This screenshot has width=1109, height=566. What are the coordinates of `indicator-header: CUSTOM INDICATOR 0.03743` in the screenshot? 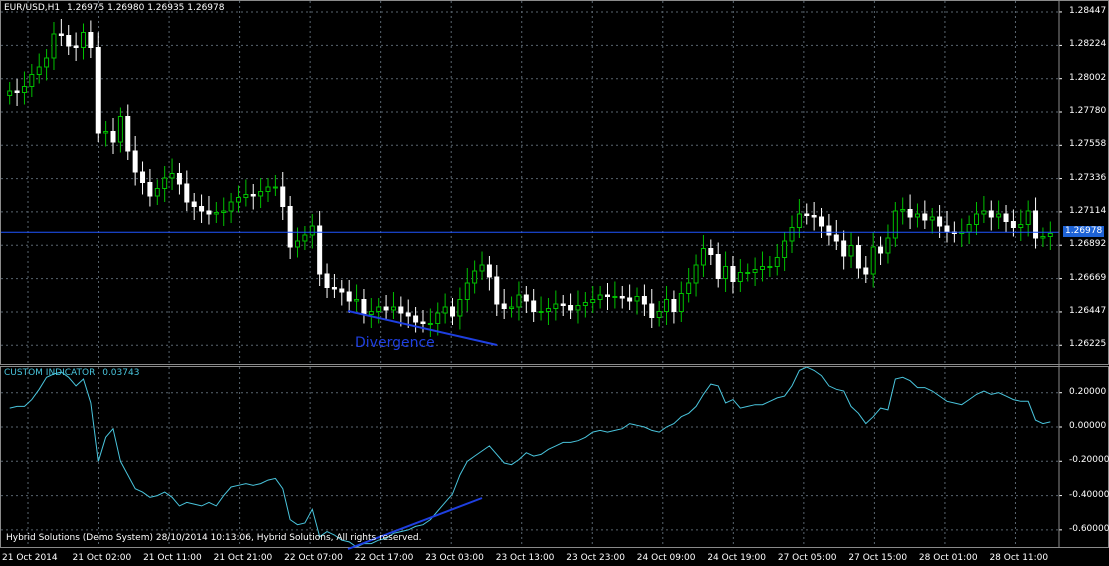 It's located at (71, 373).